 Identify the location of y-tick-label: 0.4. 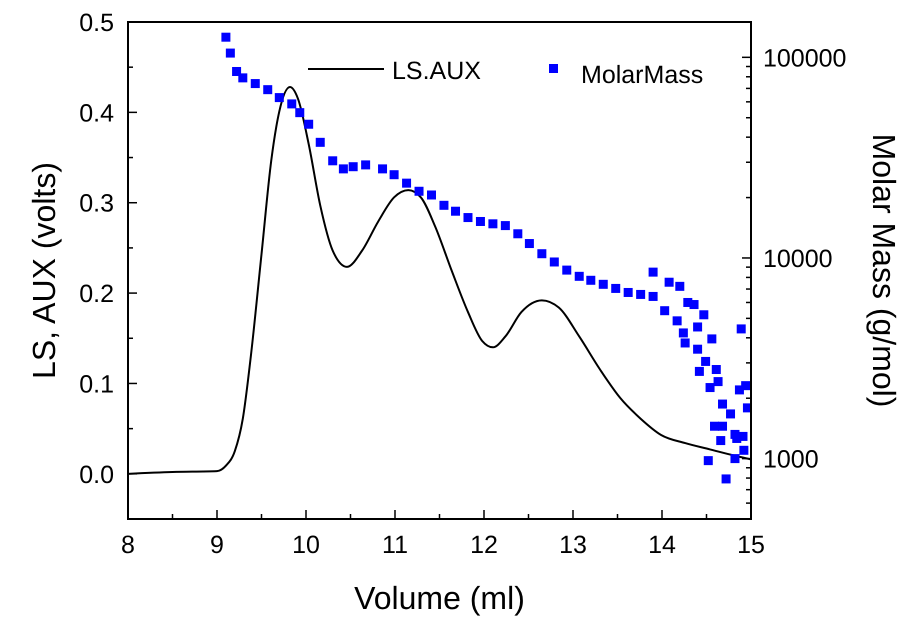
(96, 113).